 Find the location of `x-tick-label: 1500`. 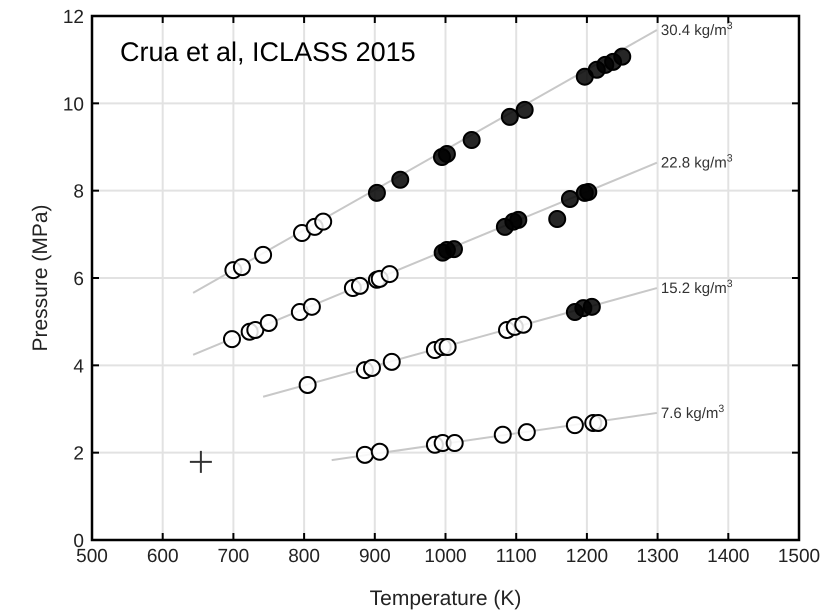

x-tick-label: 1500 is located at coordinates (799, 556).